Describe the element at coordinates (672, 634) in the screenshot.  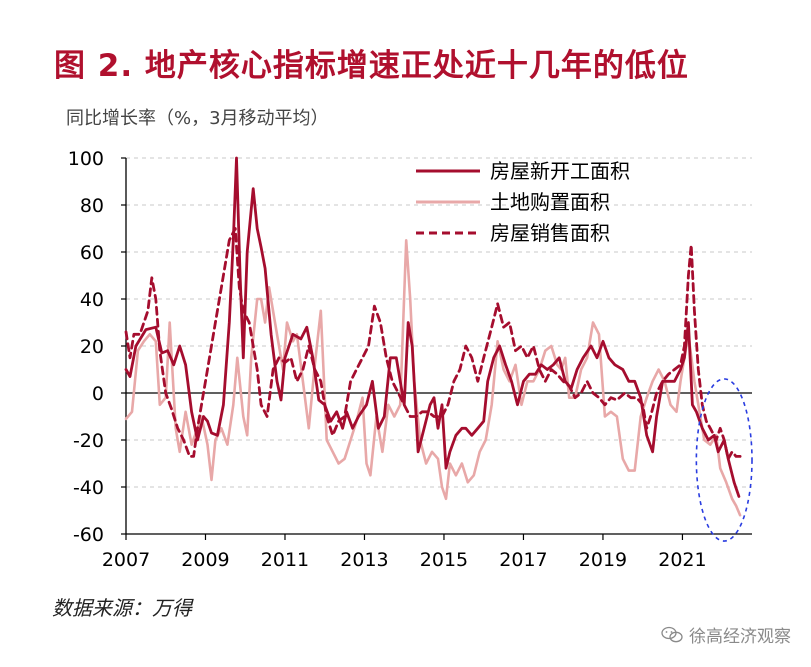
I see `wechat-icon` at that location.